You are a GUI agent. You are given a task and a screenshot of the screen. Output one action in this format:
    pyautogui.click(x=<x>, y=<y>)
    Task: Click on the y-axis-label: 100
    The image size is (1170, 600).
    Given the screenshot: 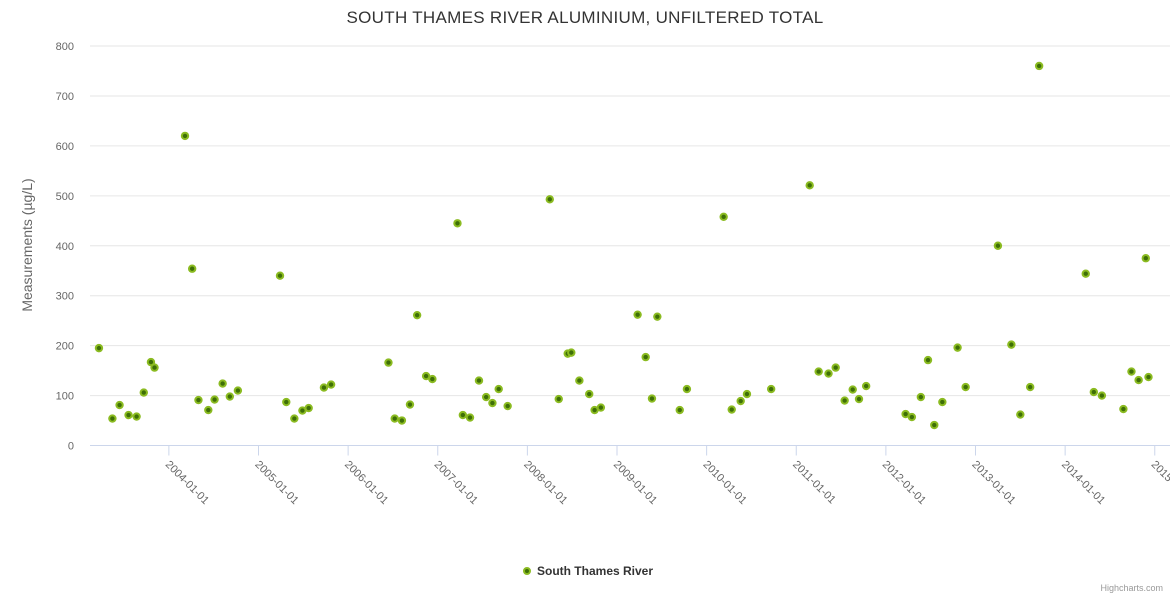 What is the action you would take?
    pyautogui.click(x=65, y=397)
    